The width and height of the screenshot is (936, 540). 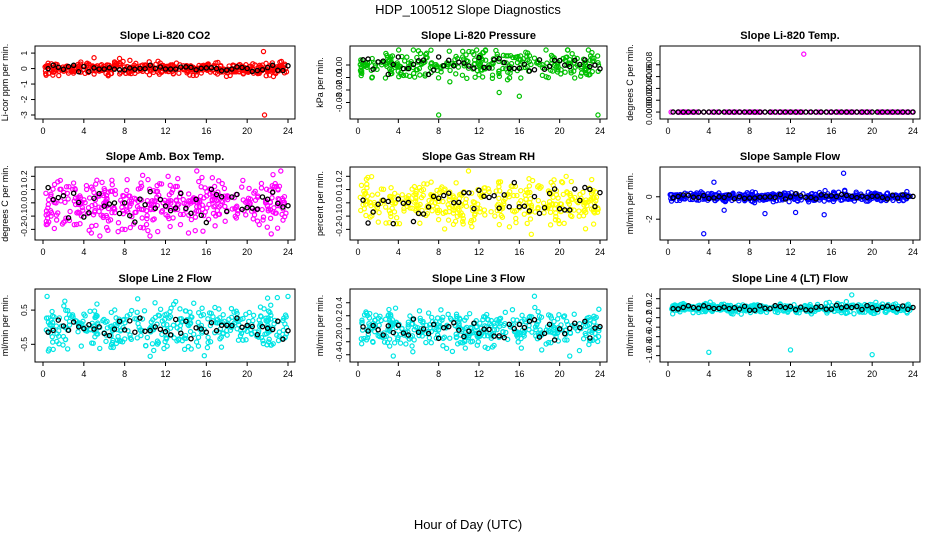 I want to click on x-tick-label: 24, so click(x=913, y=374).